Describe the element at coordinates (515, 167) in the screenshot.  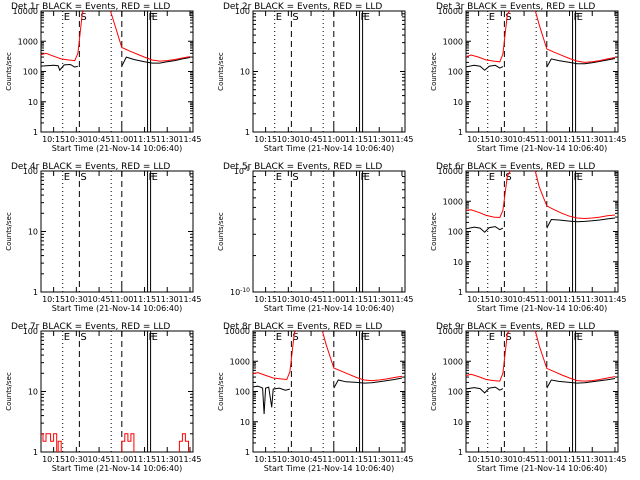
I see `panel-title: Det 6r BLACK = Events, RED = LLD` at that location.